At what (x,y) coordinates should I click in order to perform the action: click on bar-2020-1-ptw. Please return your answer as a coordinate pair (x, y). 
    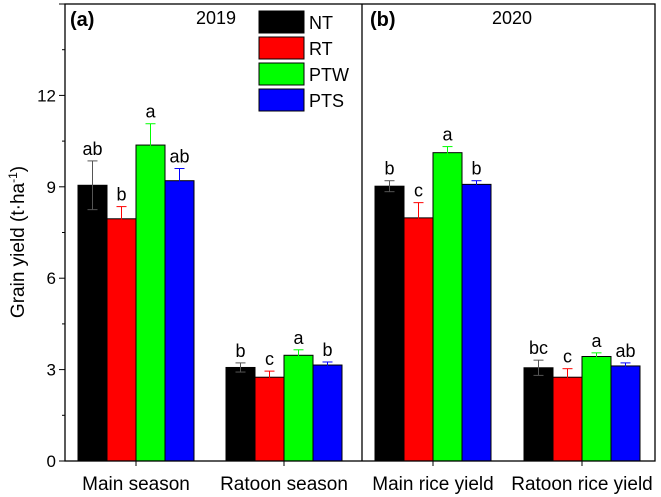
    Looking at the image, I should click on (596, 408).